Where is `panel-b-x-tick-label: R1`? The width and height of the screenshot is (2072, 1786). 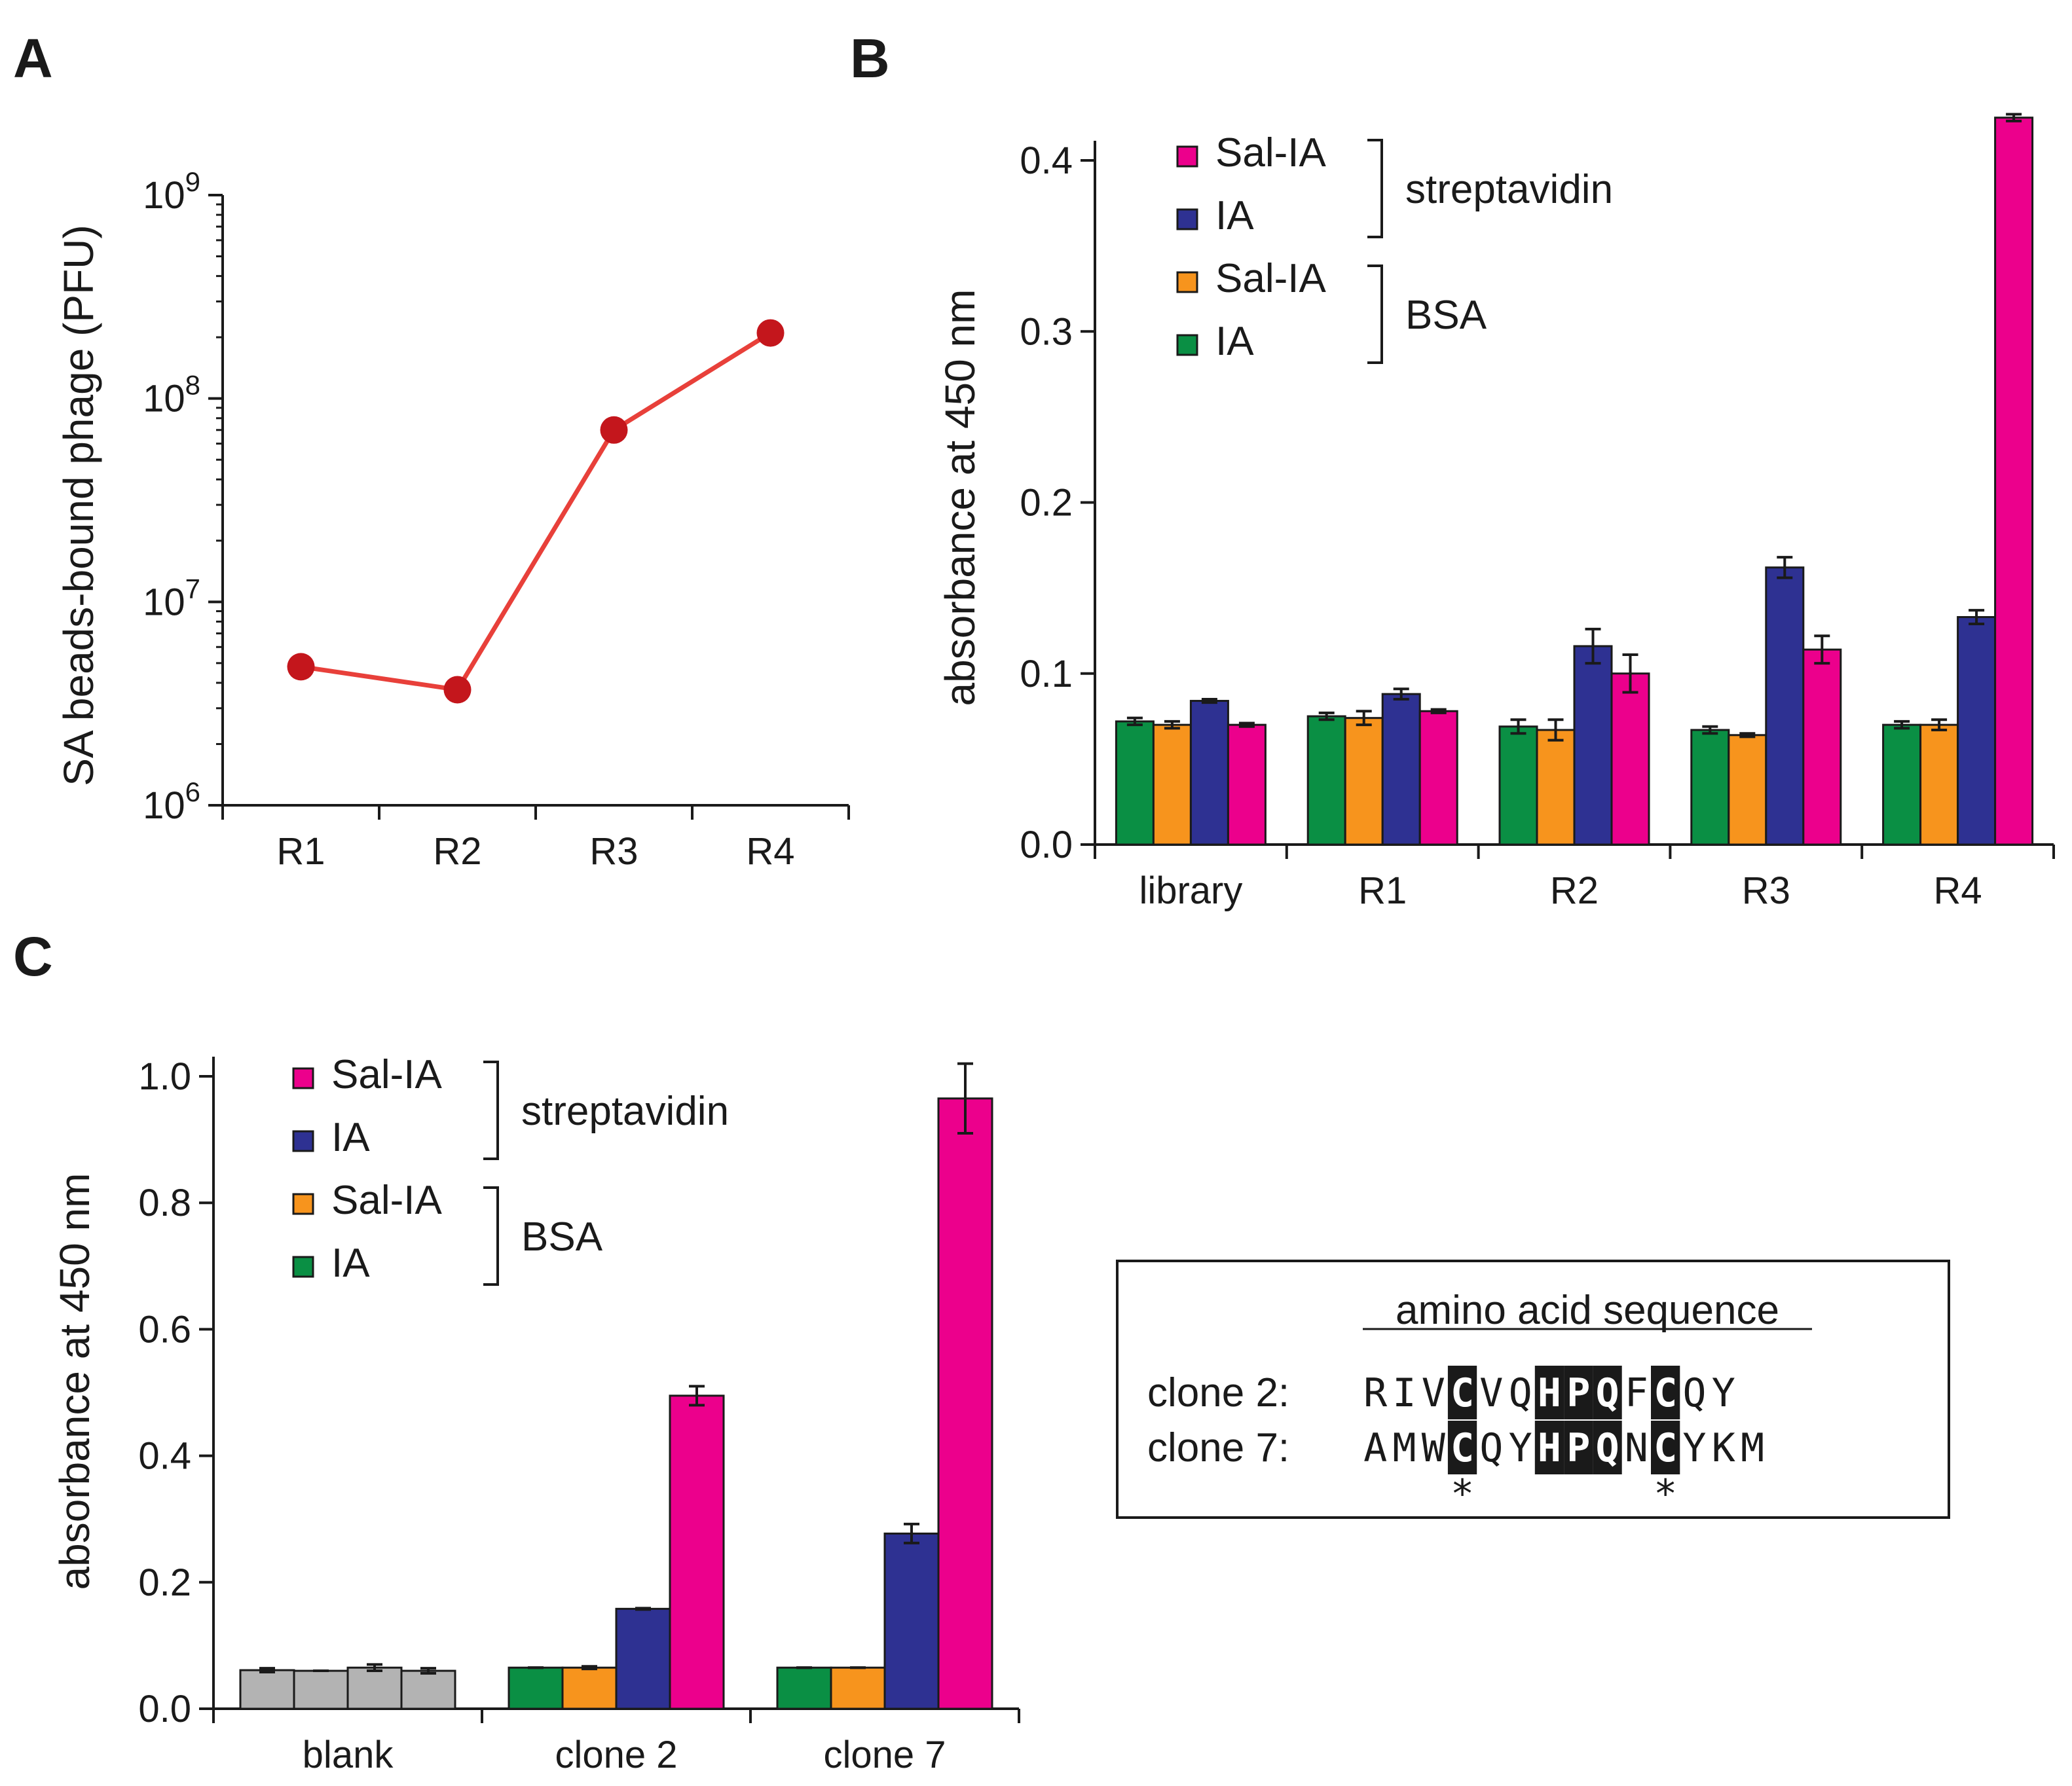 panel-b-x-tick-label: R1 is located at coordinates (1383, 890).